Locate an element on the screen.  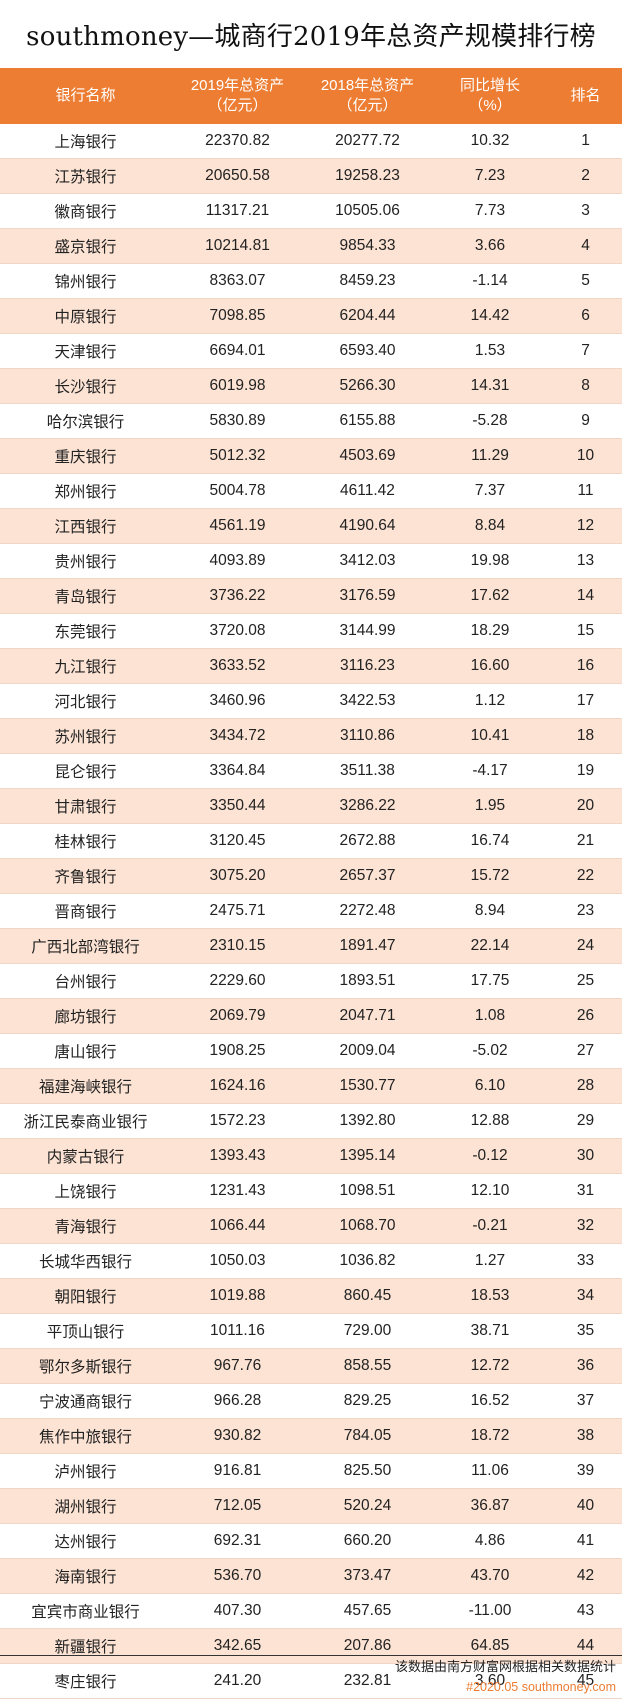
cell-assets-2018: 3412.03 is located at coordinates (367, 561).